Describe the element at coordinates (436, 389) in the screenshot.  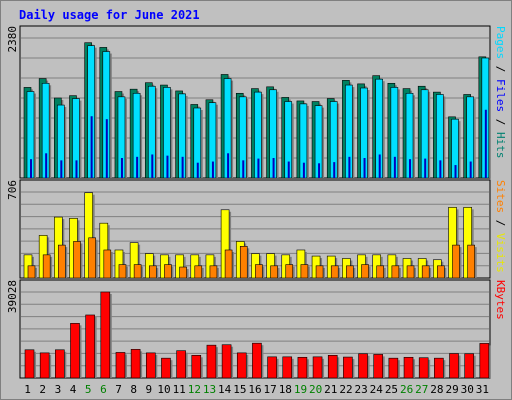
I see `x-tick-label: 28` at that location.